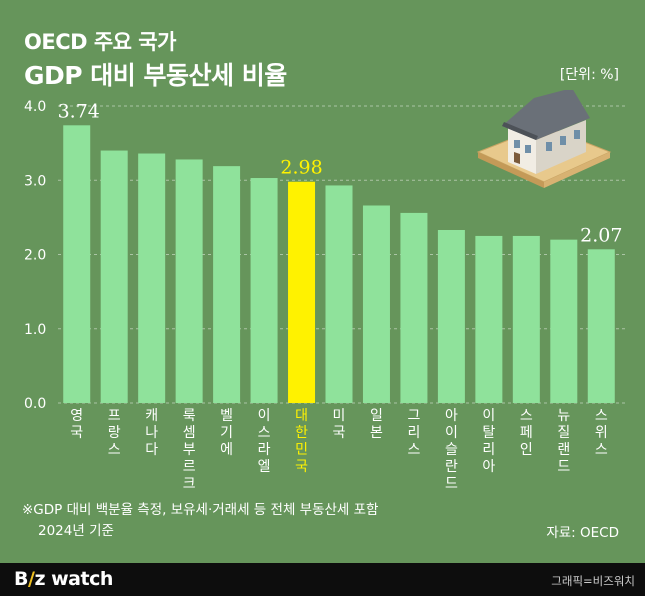  What do you see at coordinates (155, 75) in the screenshot?
I see `title-line2: GDP 대비 부동산세 비율` at bounding box center [155, 75].